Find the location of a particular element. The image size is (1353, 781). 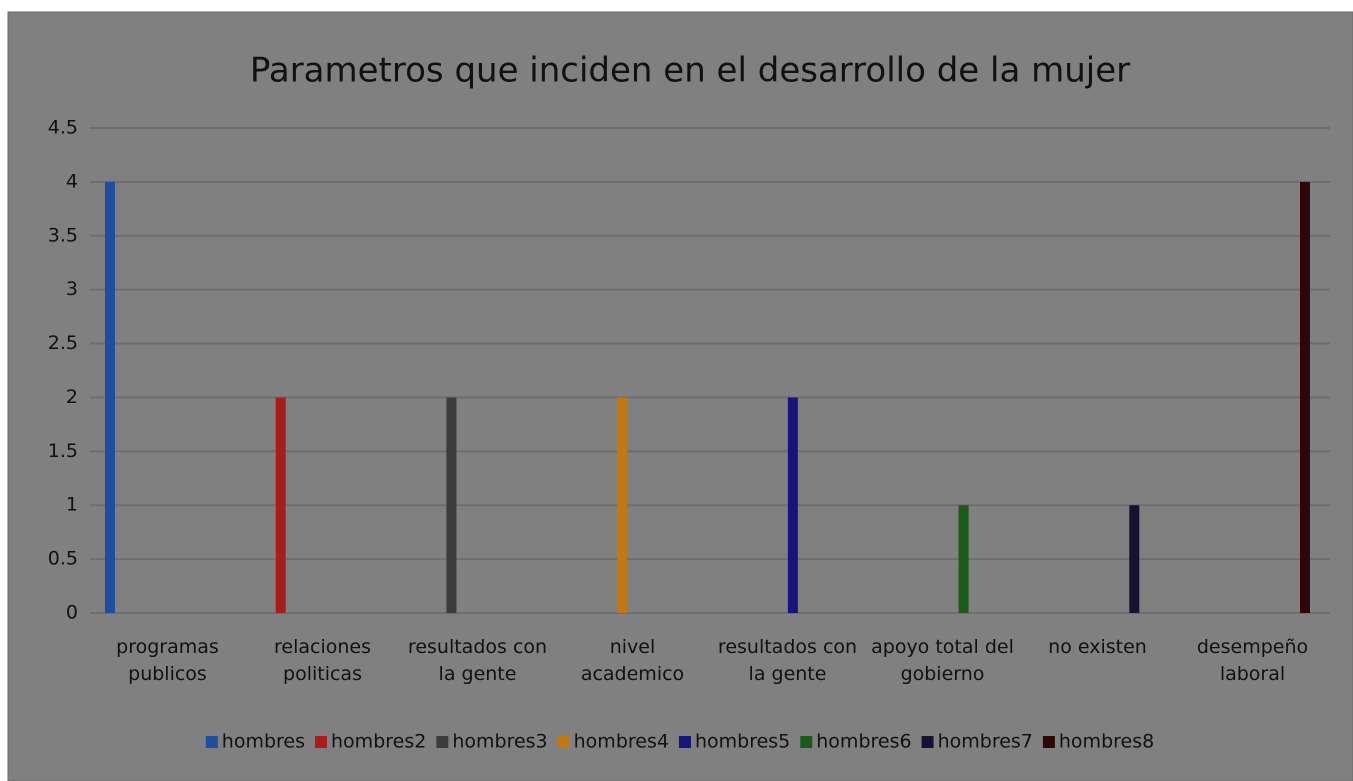

x-tick-label: nivel academico is located at coordinates (632, 660).